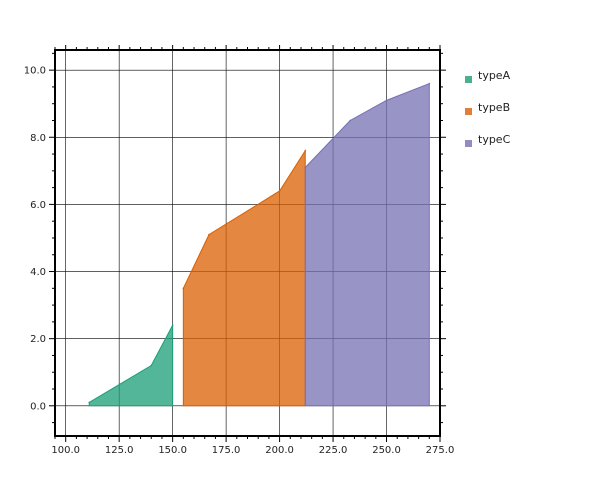  What do you see at coordinates (494, 139) in the screenshot?
I see `legend-label-typeC: typeC` at bounding box center [494, 139].